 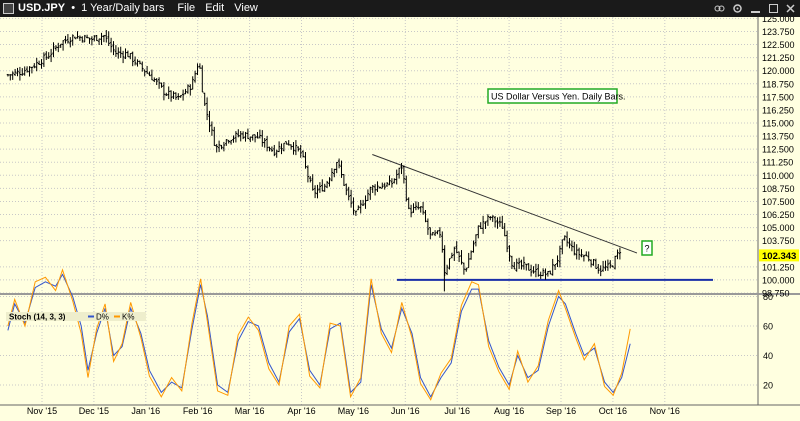 I want to click on date-tick-label: Jan '16, so click(x=145, y=411).